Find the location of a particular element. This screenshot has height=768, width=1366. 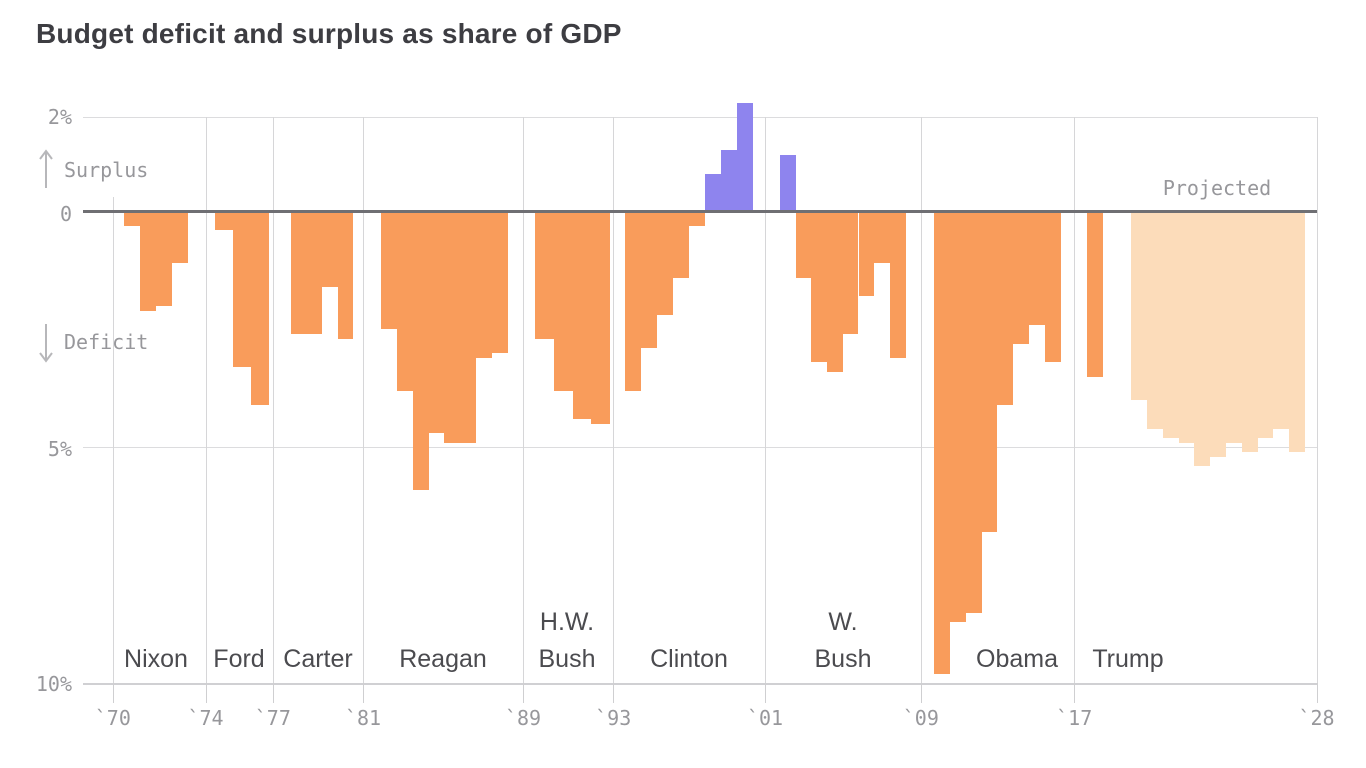

bar-2015 is located at coordinates (1037, 268).